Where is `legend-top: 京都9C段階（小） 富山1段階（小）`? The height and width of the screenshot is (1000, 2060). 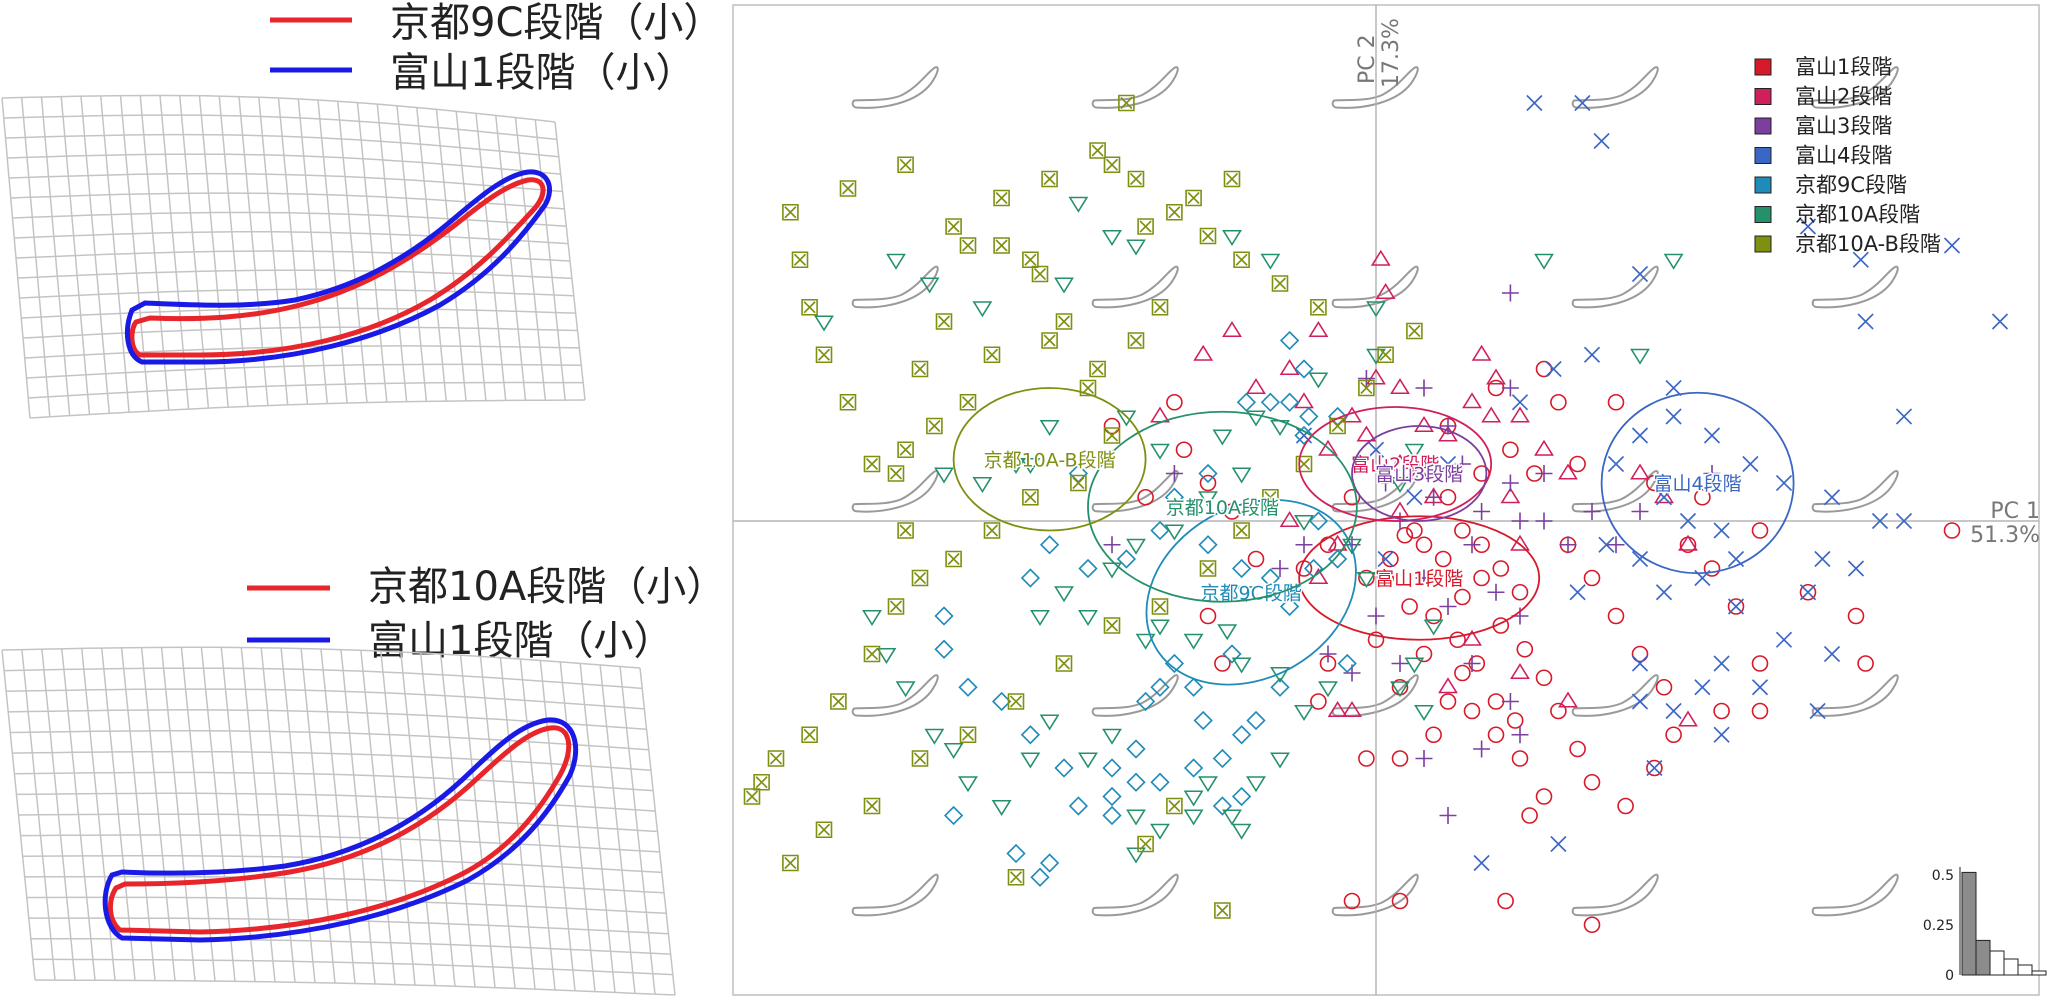
legend-top: 京都9C段階（小） 富山1段階（小） is located at coordinates (496, 48).